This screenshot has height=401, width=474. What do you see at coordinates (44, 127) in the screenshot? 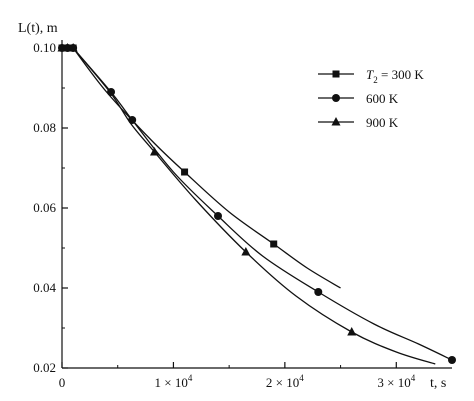
I see `y-tick-label: 0.08` at bounding box center [44, 127].